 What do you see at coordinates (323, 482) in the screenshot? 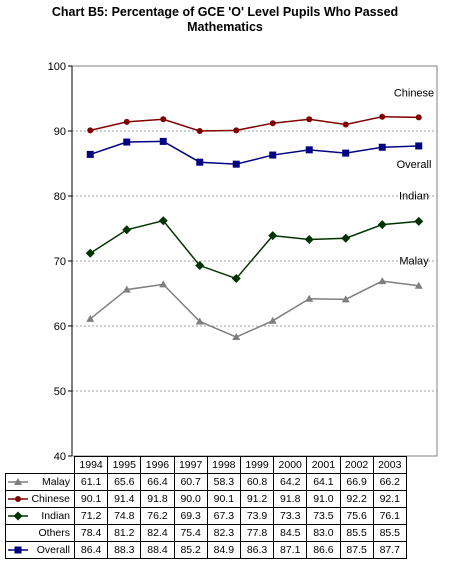
I see `table-value: 64.1` at bounding box center [323, 482].